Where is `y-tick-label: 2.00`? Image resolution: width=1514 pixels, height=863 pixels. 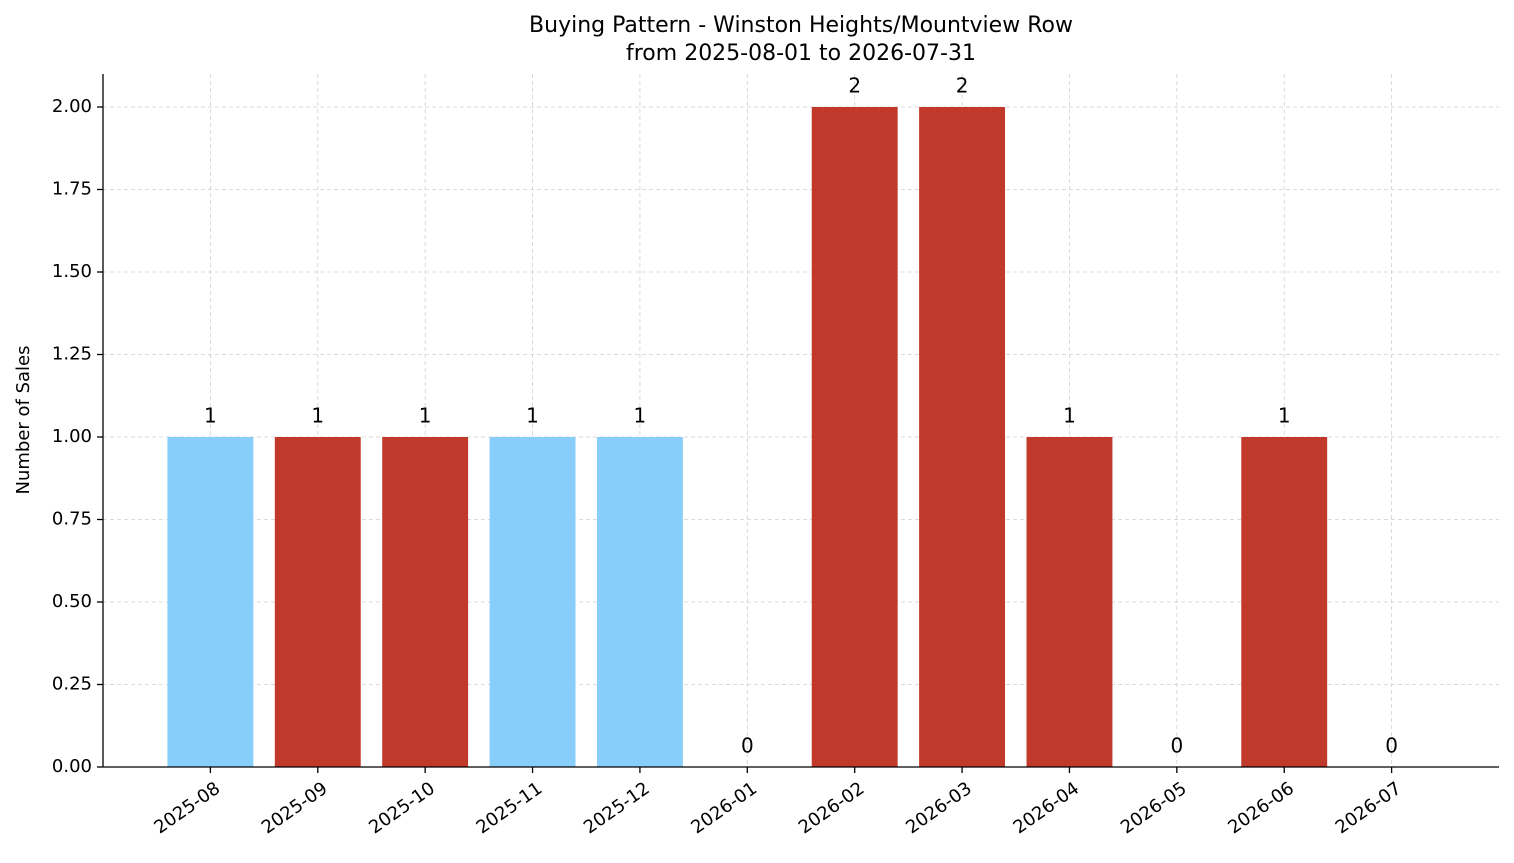
y-tick-label: 2.00 is located at coordinates (72, 106).